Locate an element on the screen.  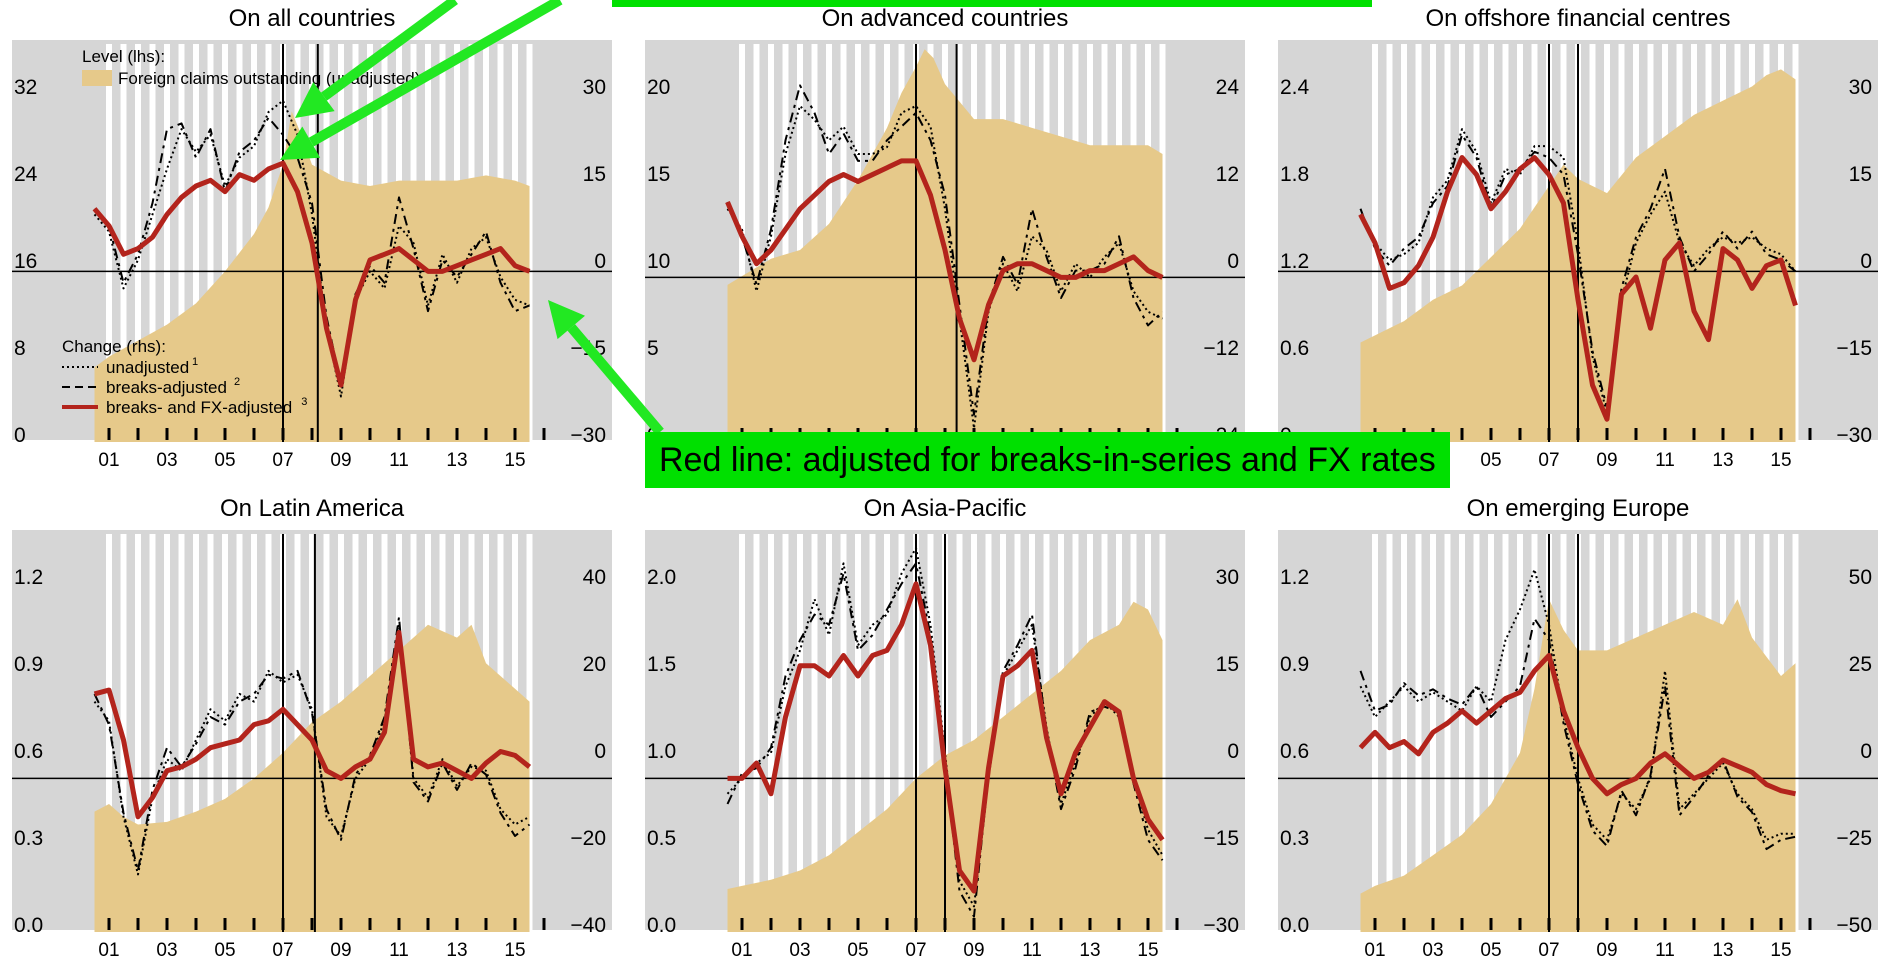
legend-item-label: breaks- and FX-adjusted is located at coordinates (199, 407).